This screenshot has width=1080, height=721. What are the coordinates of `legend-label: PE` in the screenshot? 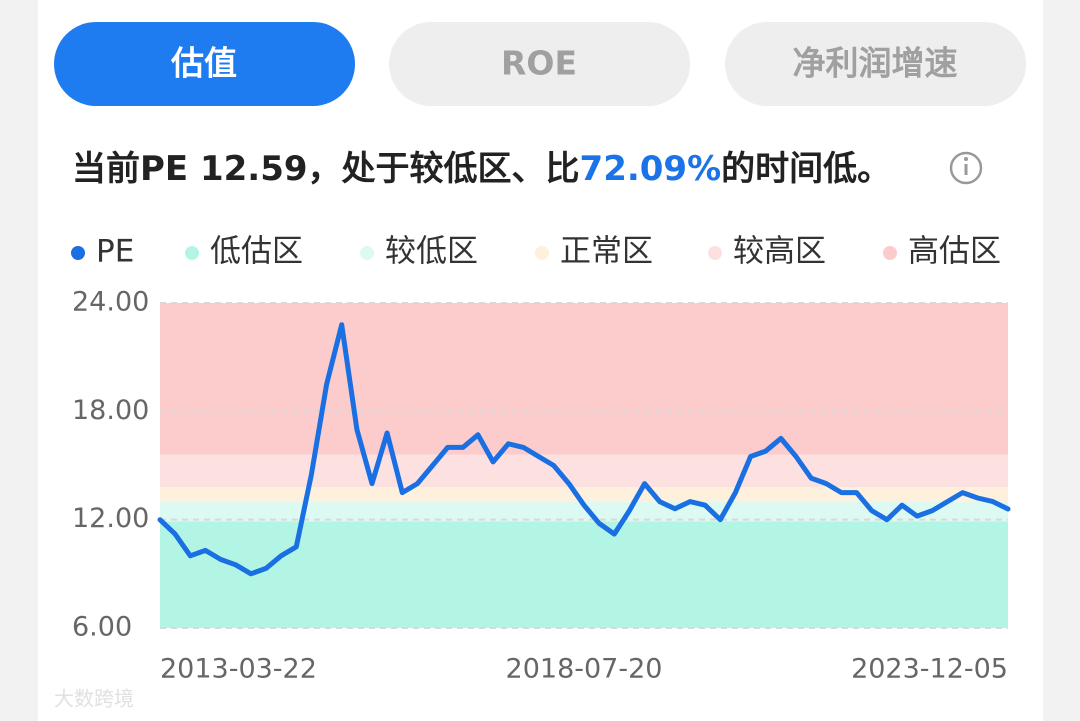 It's located at (115, 252).